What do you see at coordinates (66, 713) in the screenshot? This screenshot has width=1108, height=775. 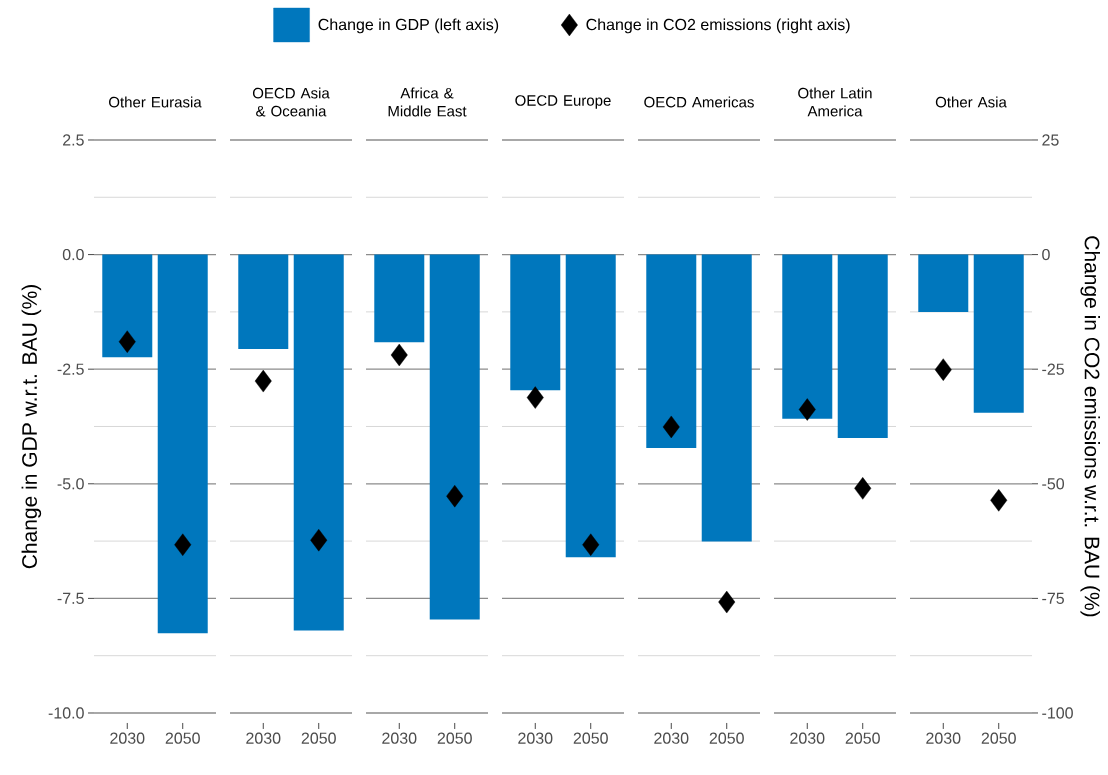 I see `y-tick-label: -10.0` at bounding box center [66, 713].